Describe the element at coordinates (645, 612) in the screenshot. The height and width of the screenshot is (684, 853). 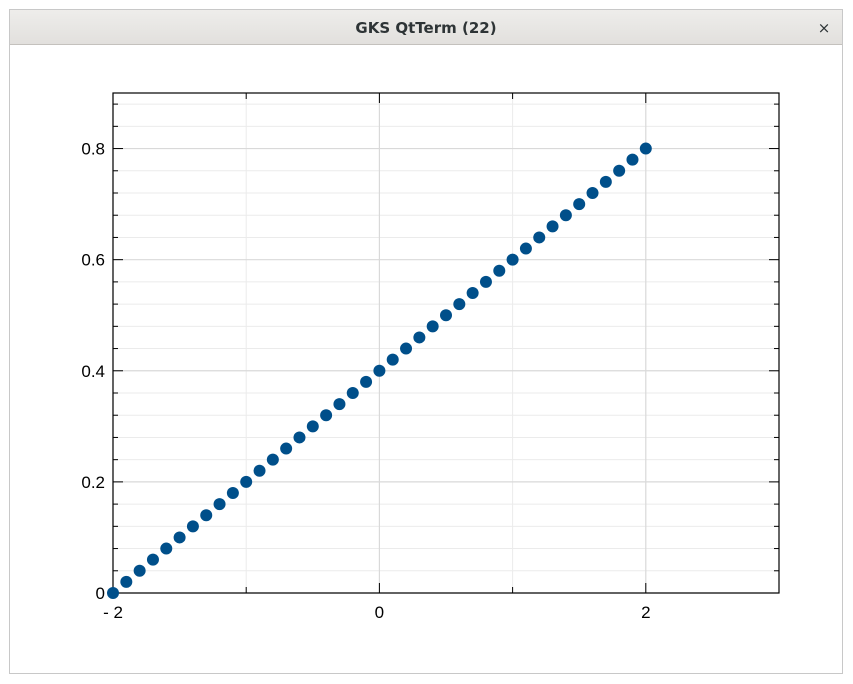
I see `x-tick-label: 2` at that location.